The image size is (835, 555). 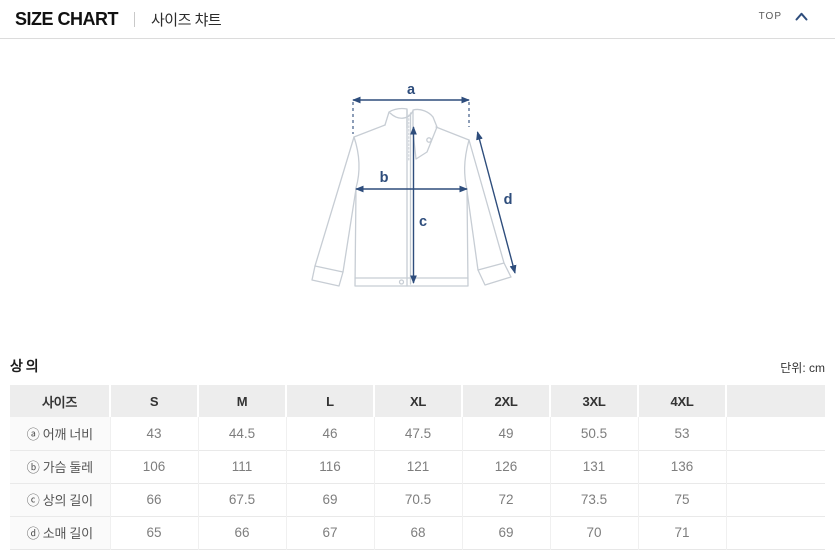 What do you see at coordinates (681, 499) in the screenshot?
I see `size-value-cell: 75` at bounding box center [681, 499].